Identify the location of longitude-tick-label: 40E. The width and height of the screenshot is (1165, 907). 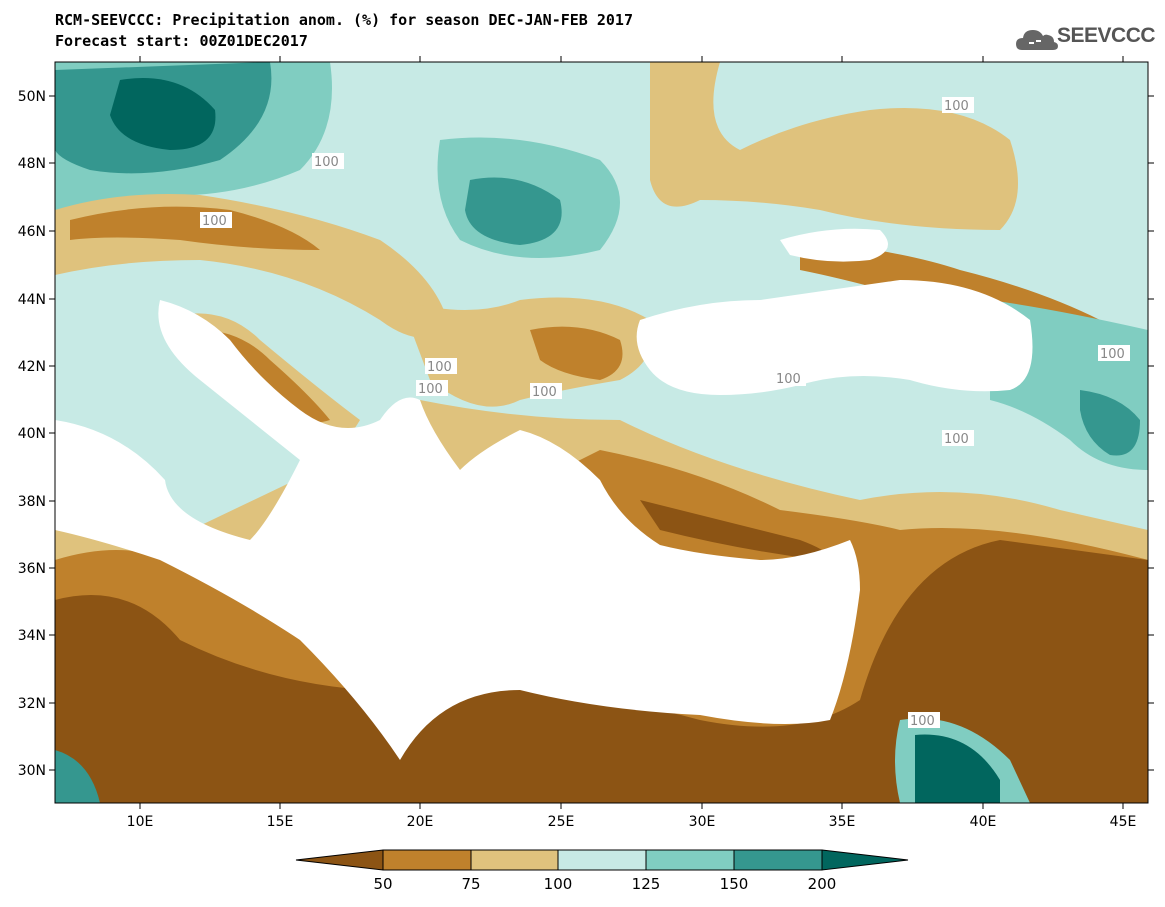
(983, 822).